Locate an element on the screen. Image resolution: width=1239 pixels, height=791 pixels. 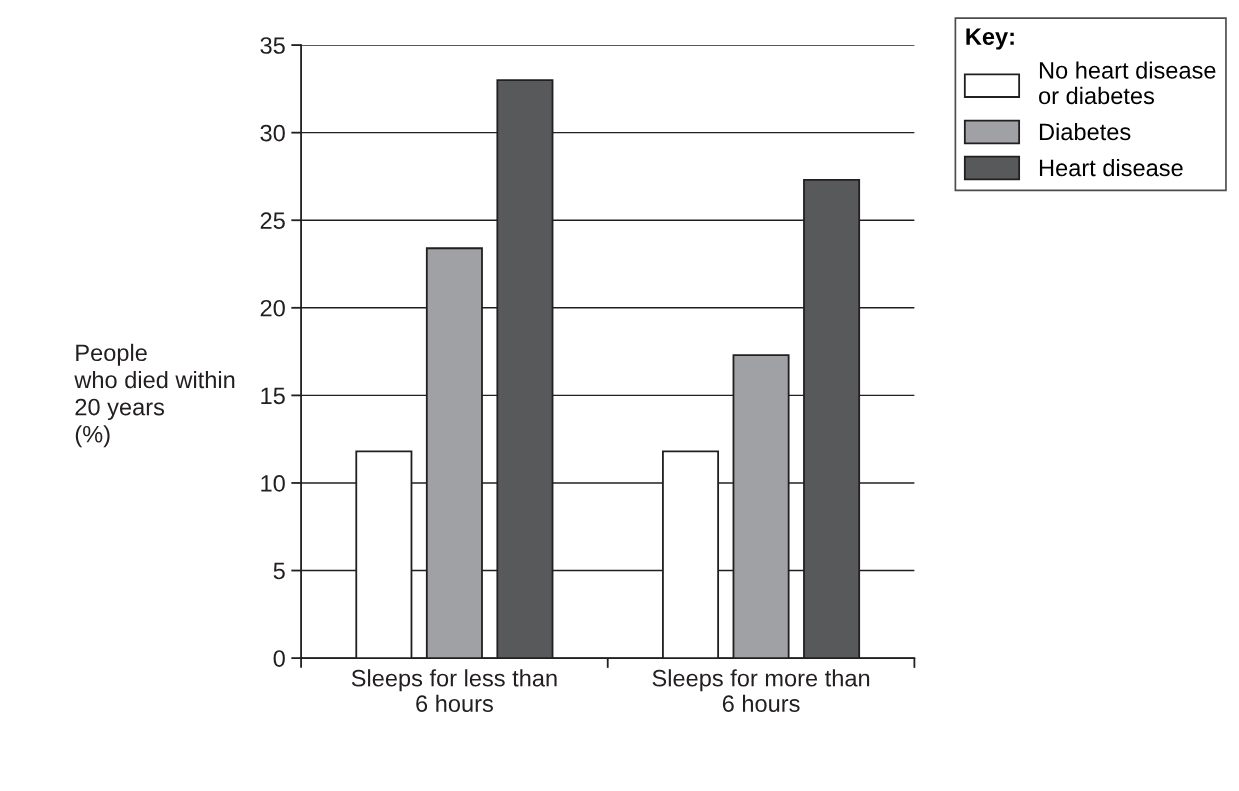
legend-label: Heart disease is located at coordinates (1111, 167).